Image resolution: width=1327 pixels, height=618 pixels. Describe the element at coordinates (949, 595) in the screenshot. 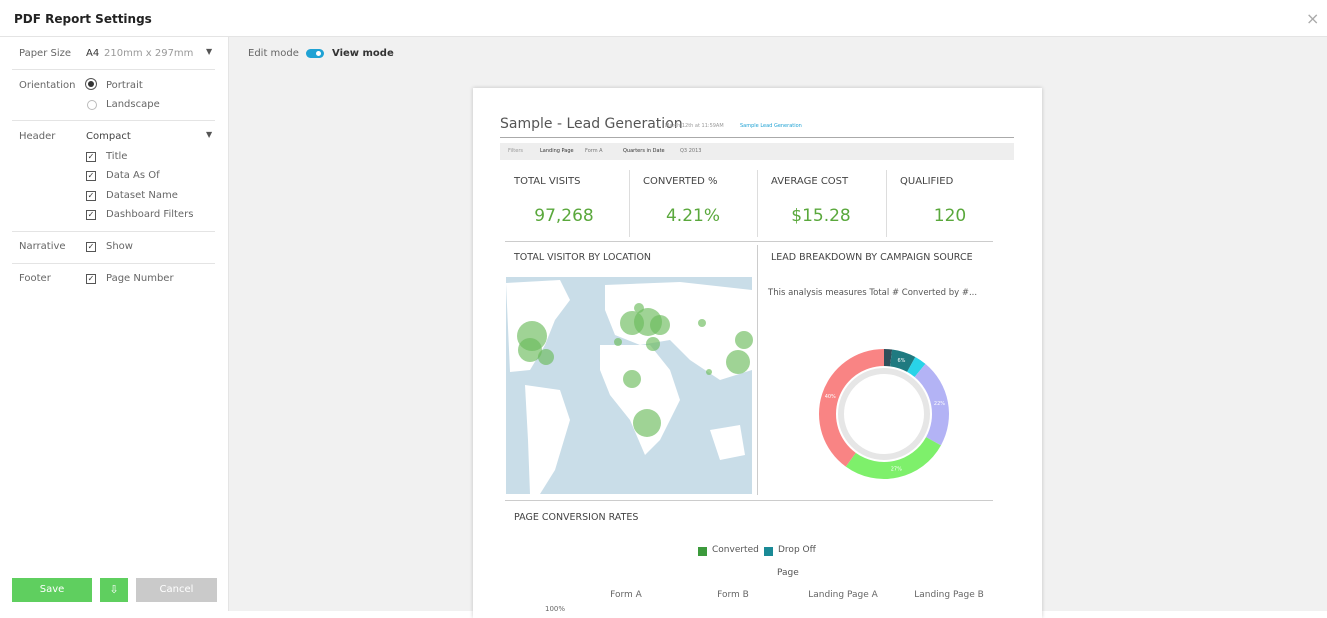

I see `category-label: Landing Page B` at that location.